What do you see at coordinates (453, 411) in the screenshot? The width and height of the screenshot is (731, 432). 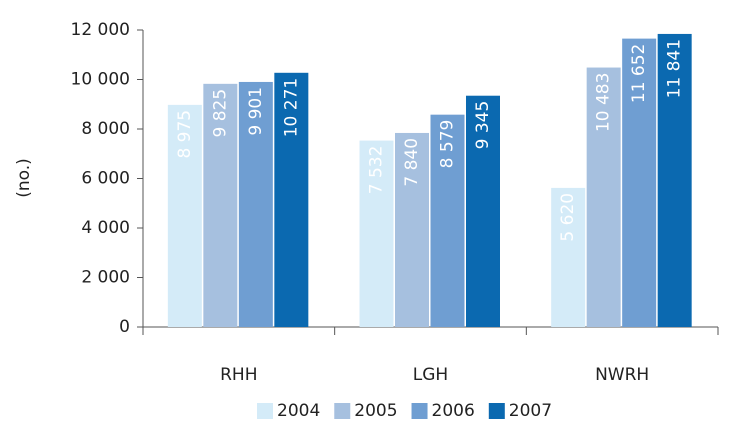 I see `legend-label: 2006` at bounding box center [453, 411].